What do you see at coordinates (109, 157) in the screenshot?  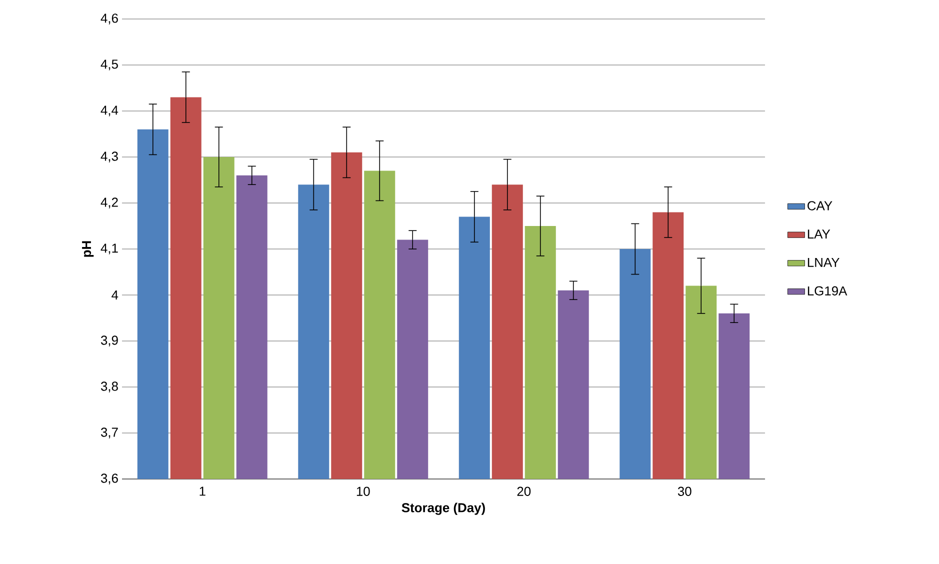 I see `y-tick-label: 4,3` at bounding box center [109, 157].